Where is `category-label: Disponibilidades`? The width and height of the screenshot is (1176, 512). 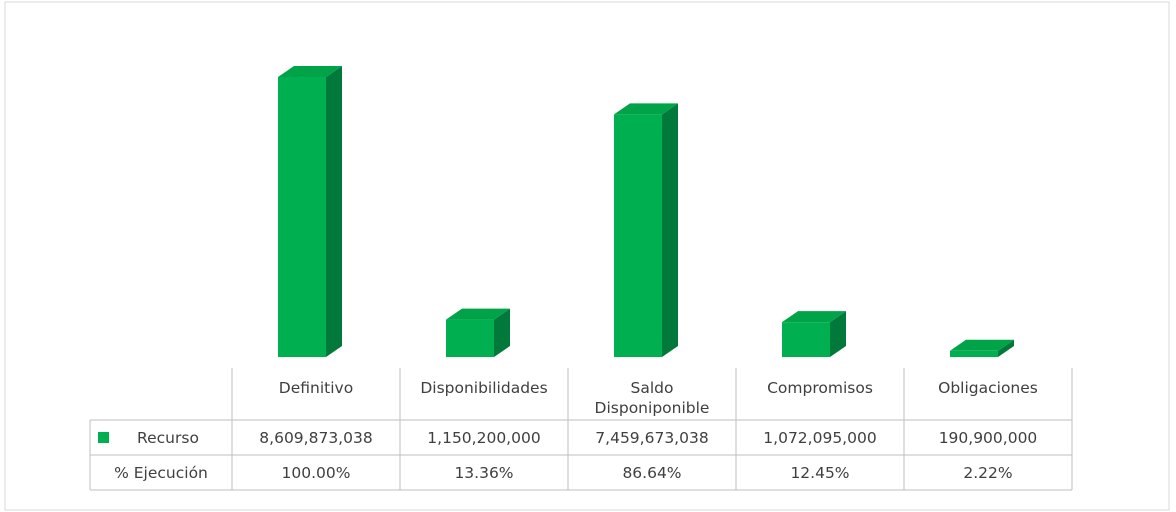 category-label: Disponibilidades is located at coordinates (484, 388).